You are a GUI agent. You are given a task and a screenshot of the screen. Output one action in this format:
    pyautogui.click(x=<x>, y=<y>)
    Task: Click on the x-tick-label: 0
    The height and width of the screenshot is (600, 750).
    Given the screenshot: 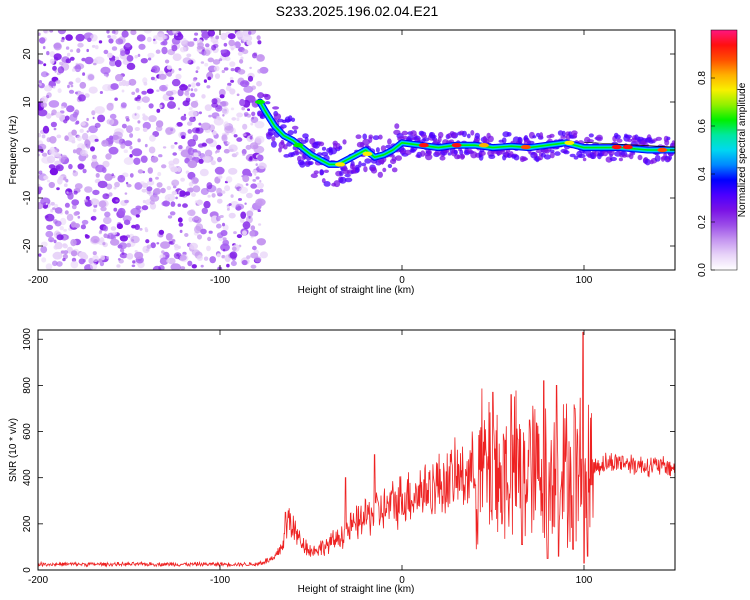 What is the action you would take?
    pyautogui.click(x=402, y=580)
    